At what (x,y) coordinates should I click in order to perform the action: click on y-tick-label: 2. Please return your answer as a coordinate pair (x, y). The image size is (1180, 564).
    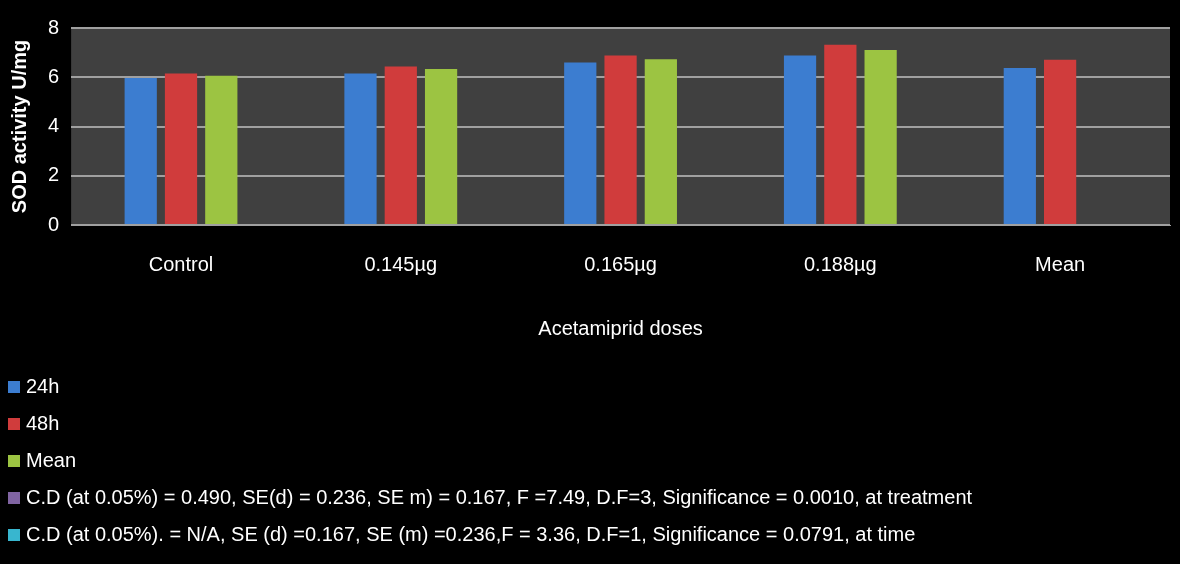
    Looking at the image, I should click on (54, 174).